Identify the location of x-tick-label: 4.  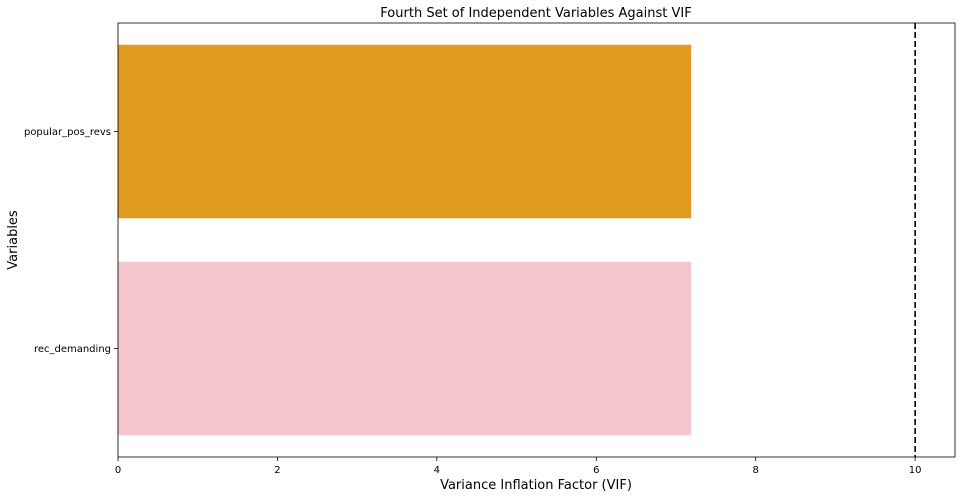
(437, 470).